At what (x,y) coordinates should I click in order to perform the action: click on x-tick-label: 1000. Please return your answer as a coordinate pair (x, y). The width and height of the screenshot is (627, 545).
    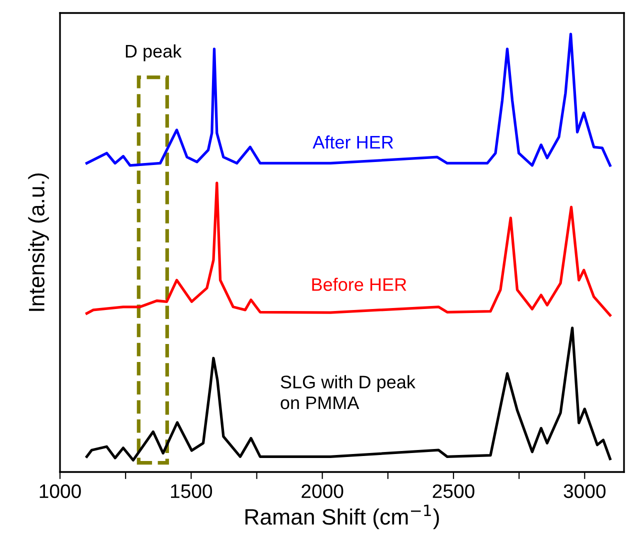
    Looking at the image, I should click on (60, 491).